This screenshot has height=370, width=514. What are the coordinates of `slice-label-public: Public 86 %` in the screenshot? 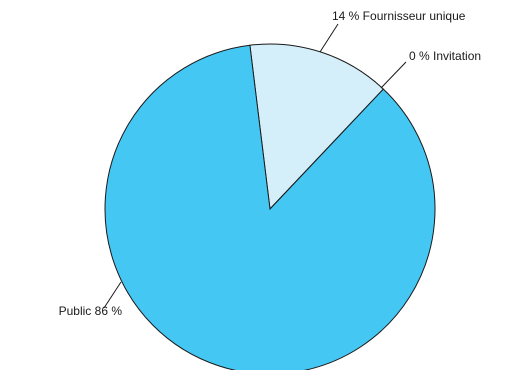 It's located at (91, 311).